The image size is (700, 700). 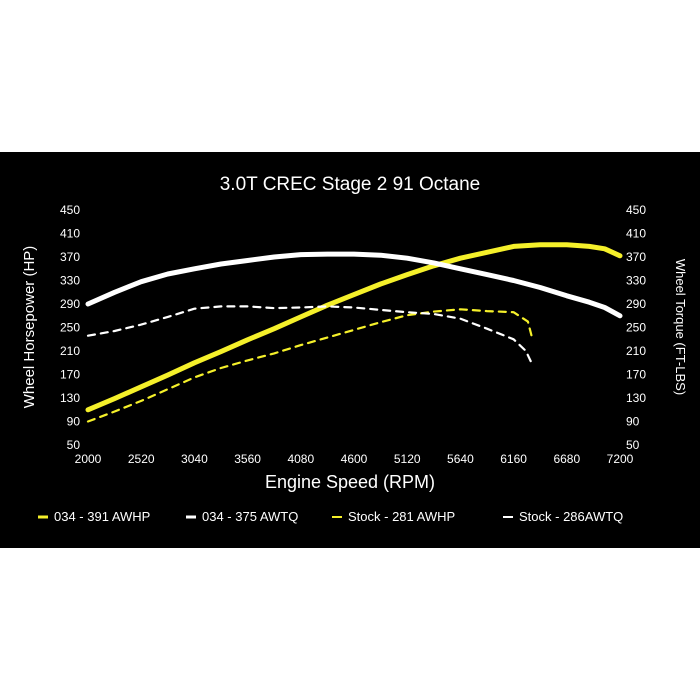 What do you see at coordinates (566, 459) in the screenshot?
I see `x-tick-label: 6680` at bounding box center [566, 459].